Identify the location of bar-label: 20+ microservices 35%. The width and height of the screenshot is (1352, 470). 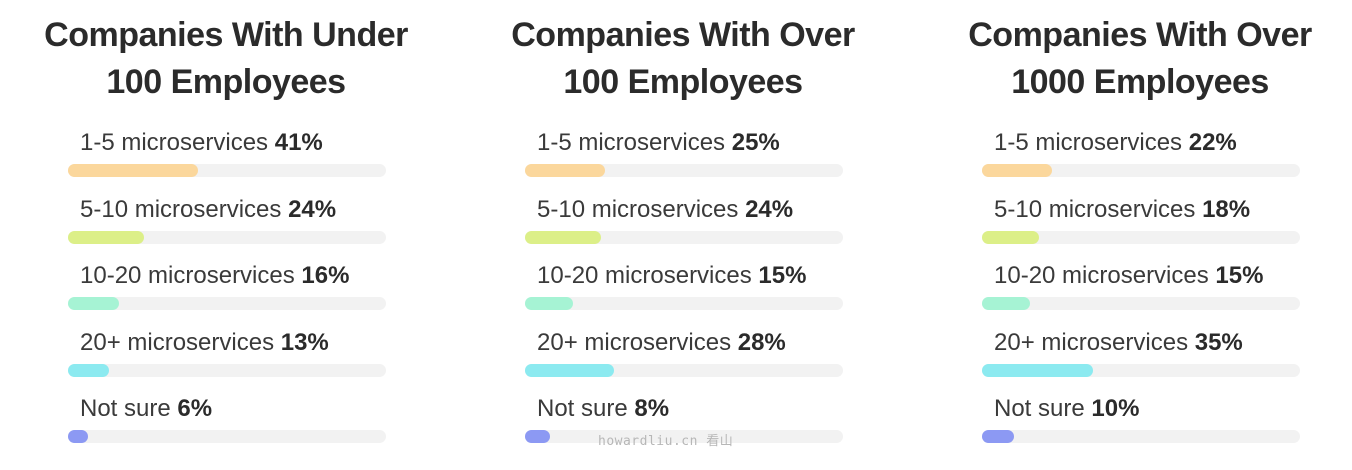
(1118, 343).